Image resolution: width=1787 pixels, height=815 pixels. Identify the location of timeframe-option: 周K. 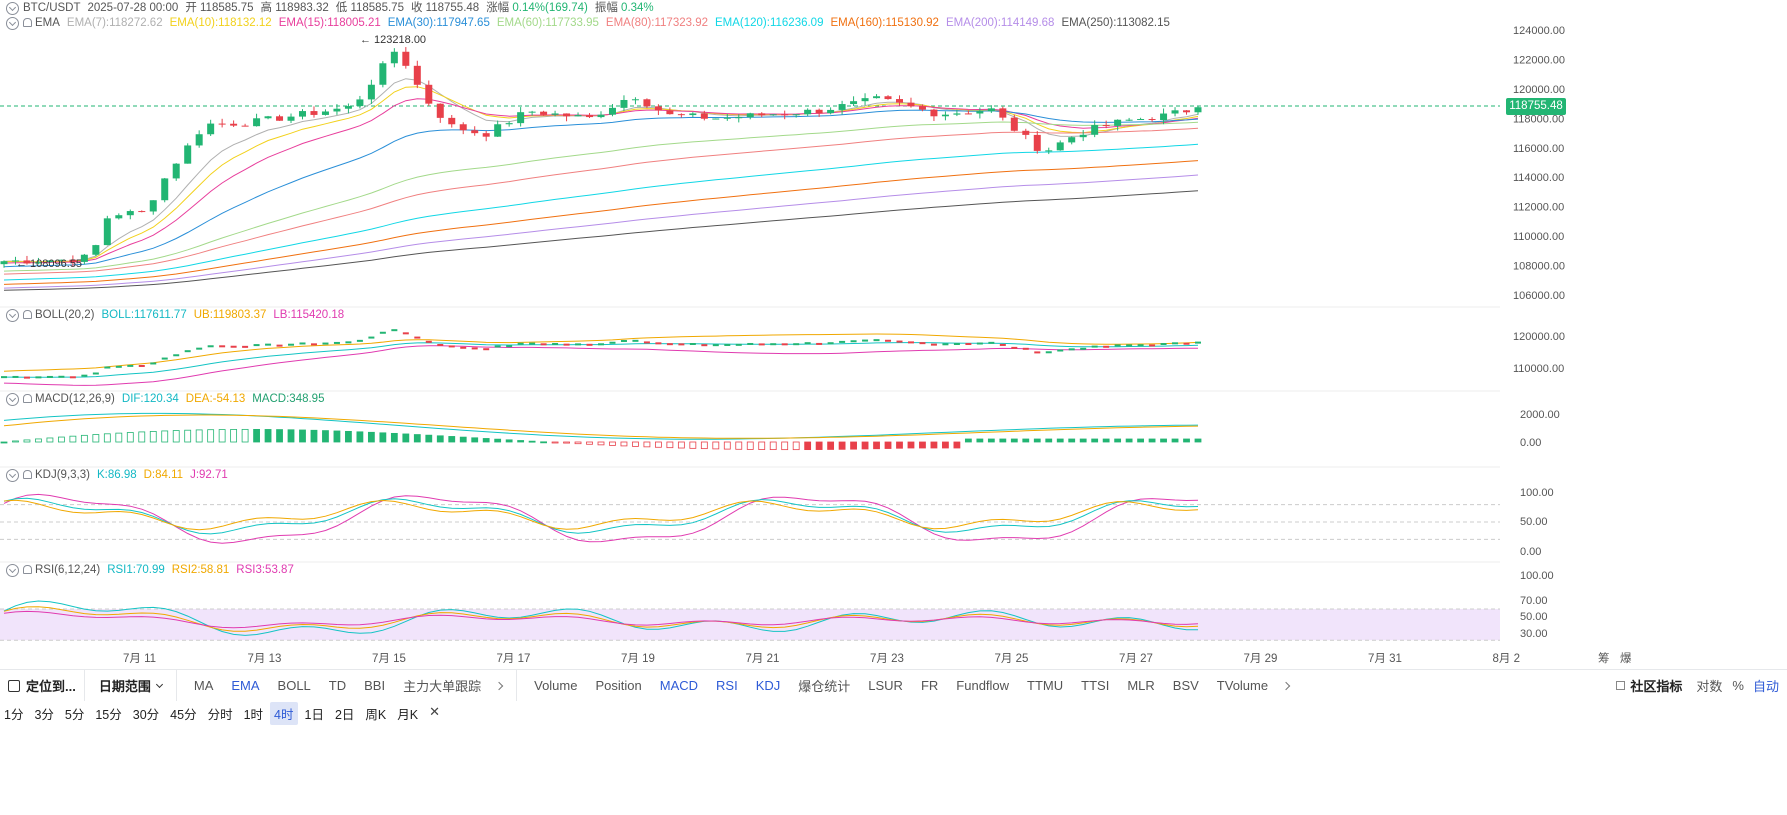
(376, 715).